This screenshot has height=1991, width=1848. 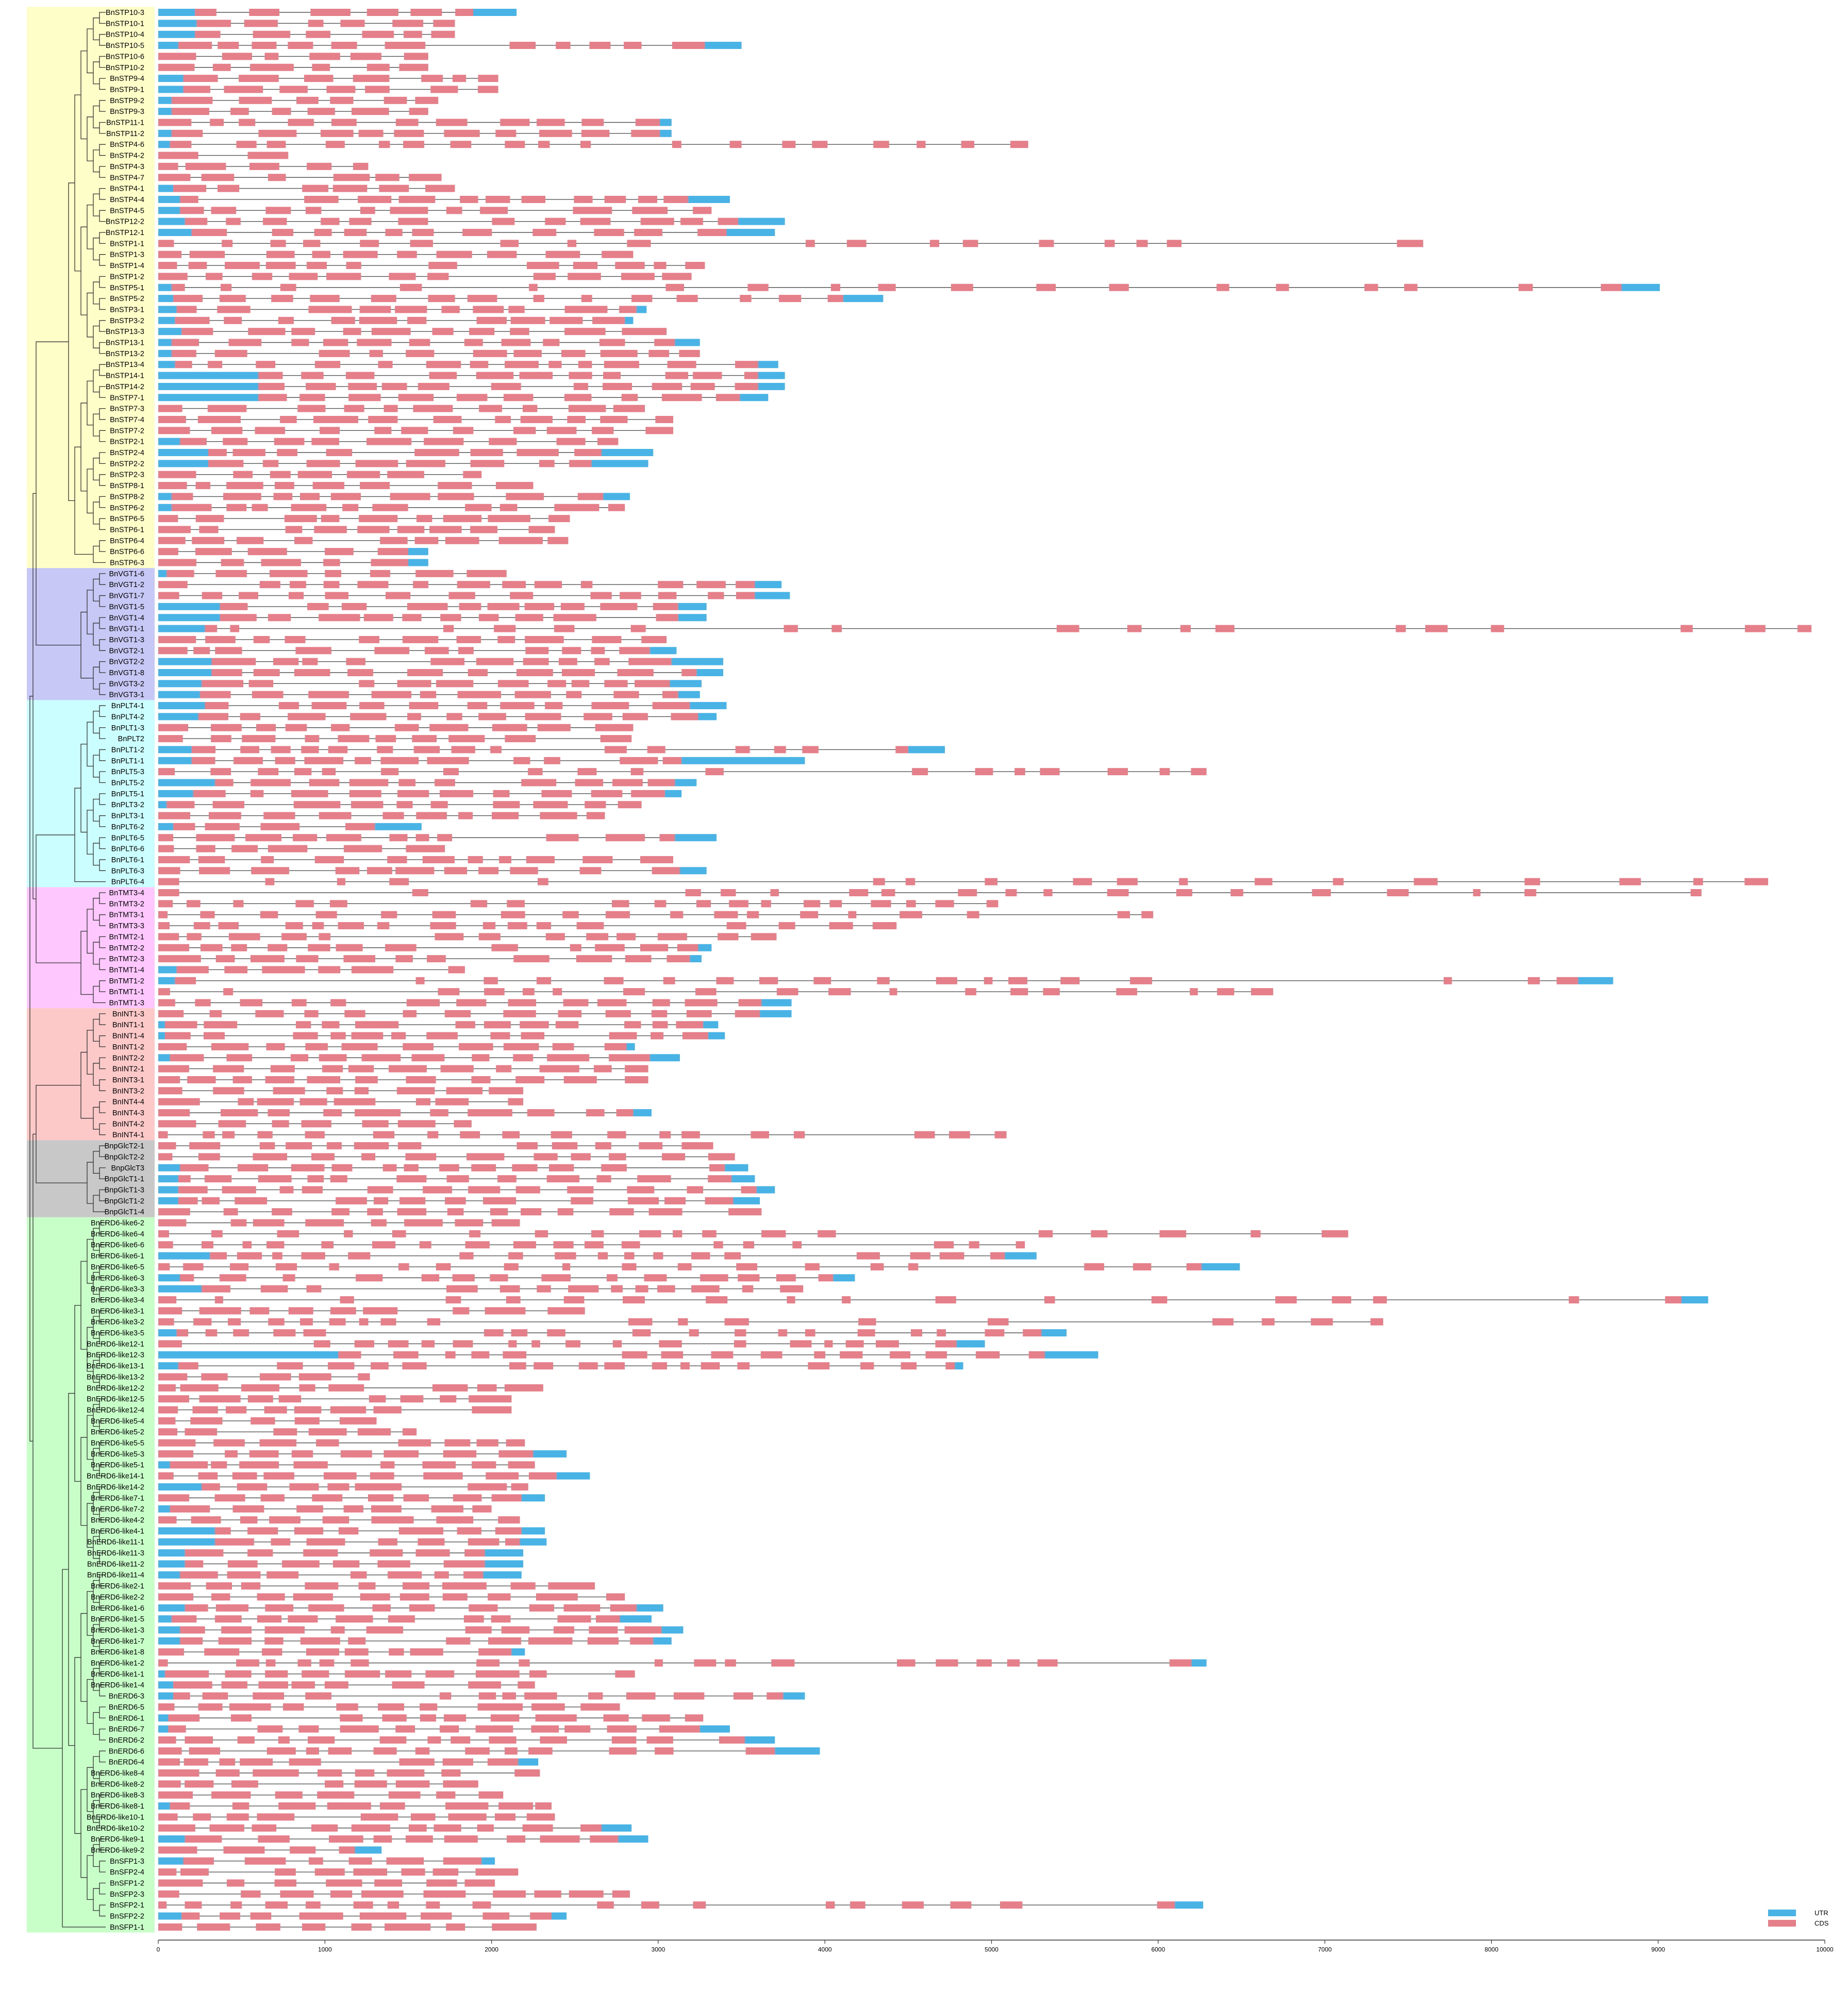 What do you see at coordinates (117, 1850) in the screenshot?
I see `gene-label: BnERD6-like9-2` at bounding box center [117, 1850].